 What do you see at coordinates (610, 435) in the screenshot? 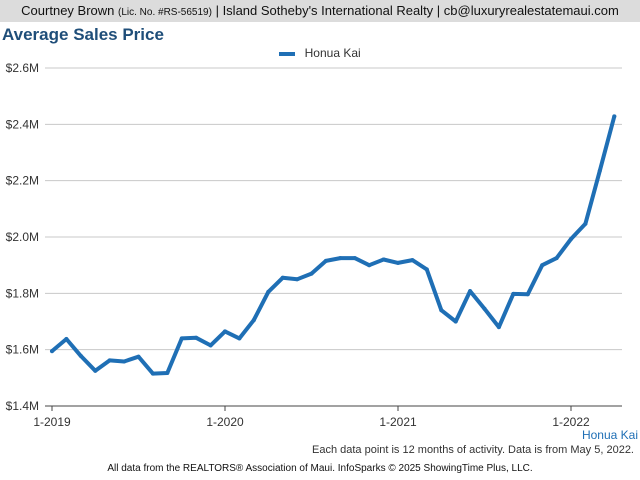
I see `series-end-label: Honua Kai` at bounding box center [610, 435].